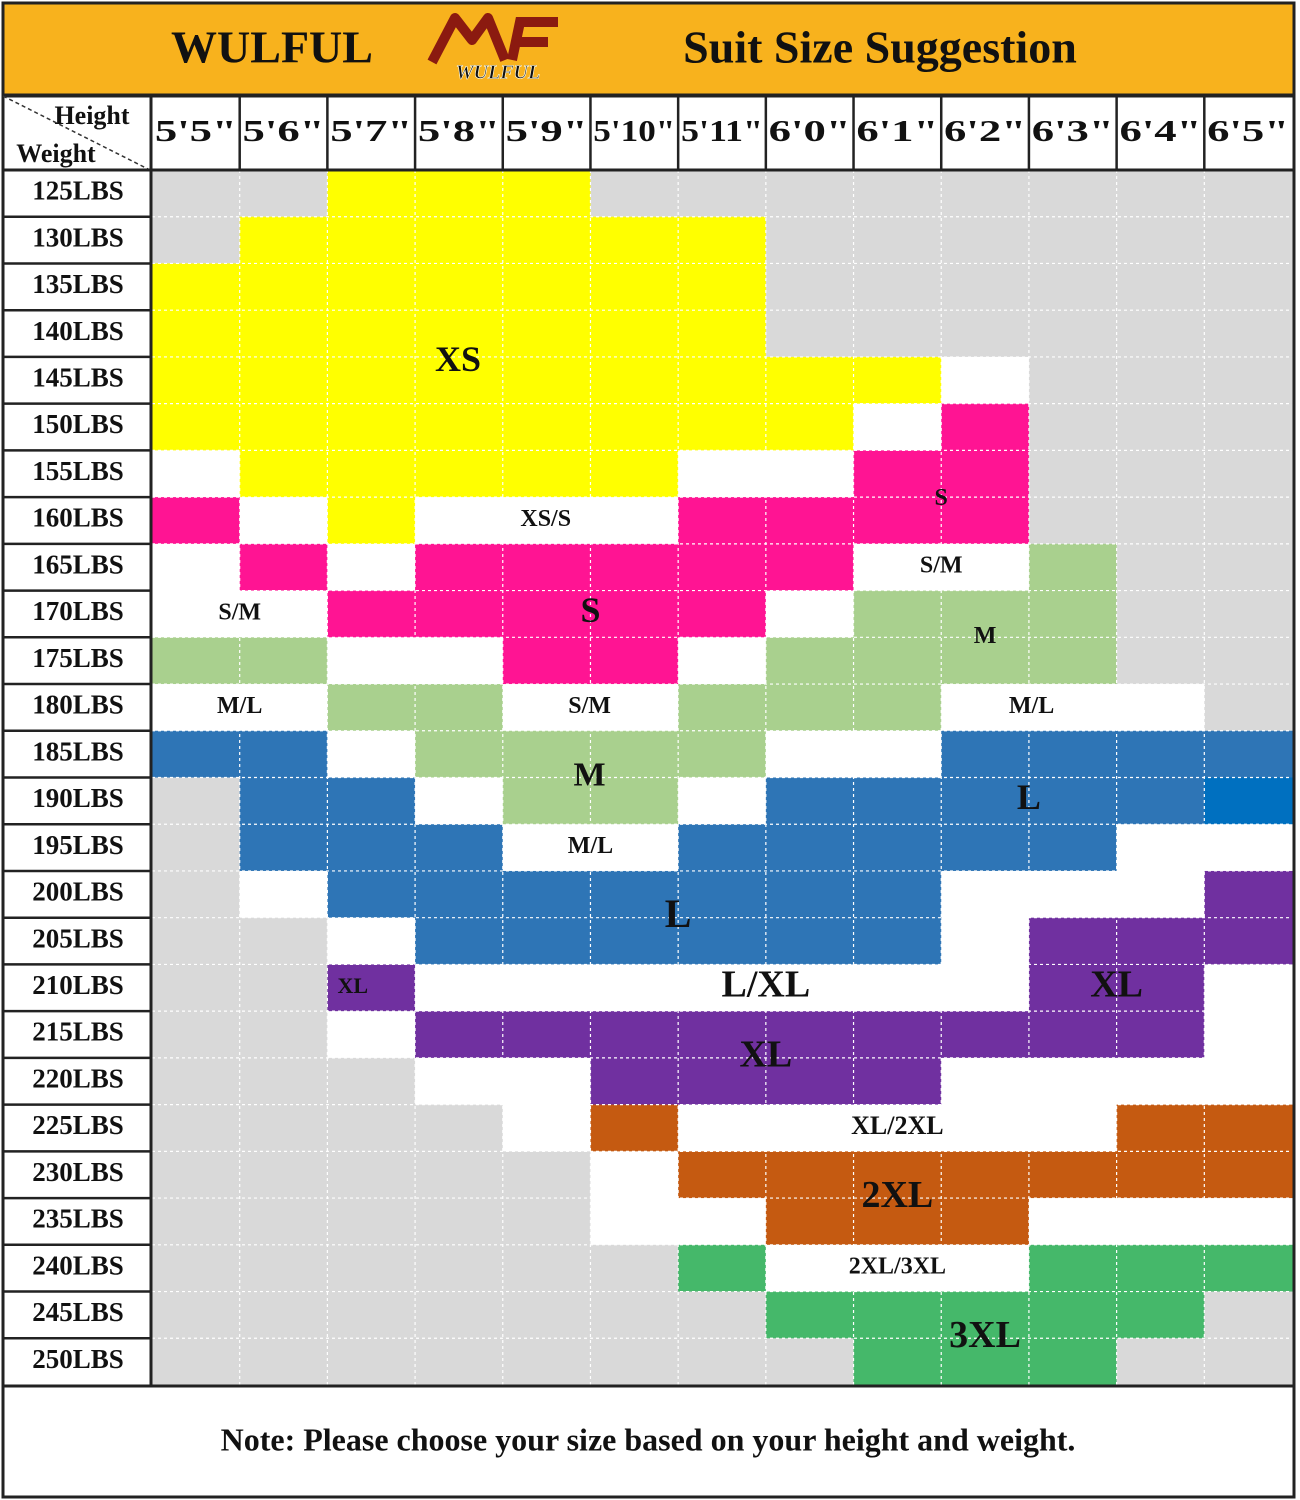  Describe the element at coordinates (590, 846) in the screenshot. I see `size-label: M/L` at that location.